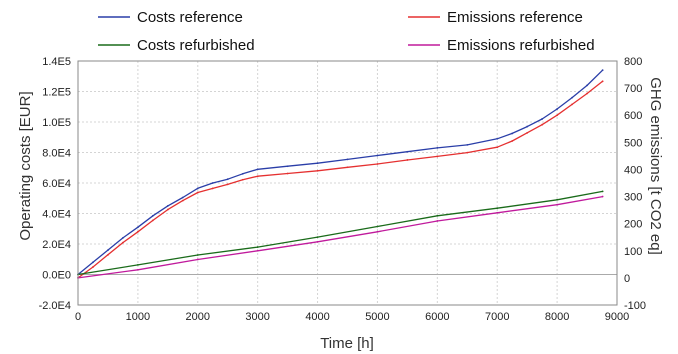 The height and width of the screenshot is (354, 678). Describe the element at coordinates (437, 317) in the screenshot. I see `x-tick-label: 6000` at that location.